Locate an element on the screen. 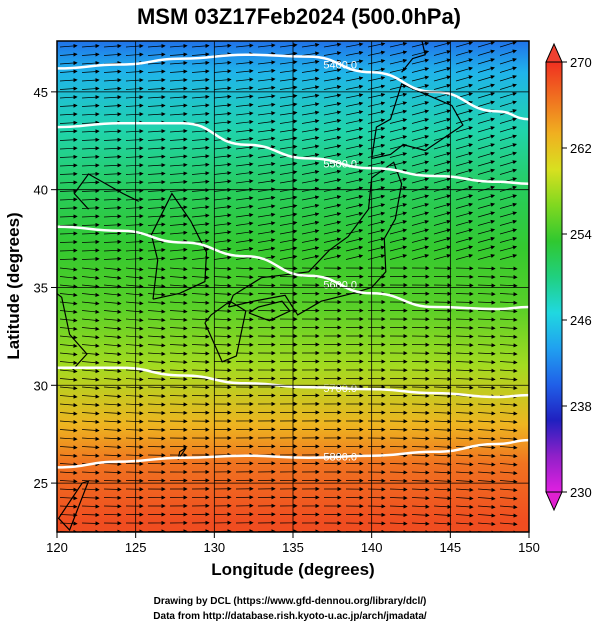 Image resolution: width=599 pixels, height=625 pixels. contour-label: 5500.0 is located at coordinates (340, 164).